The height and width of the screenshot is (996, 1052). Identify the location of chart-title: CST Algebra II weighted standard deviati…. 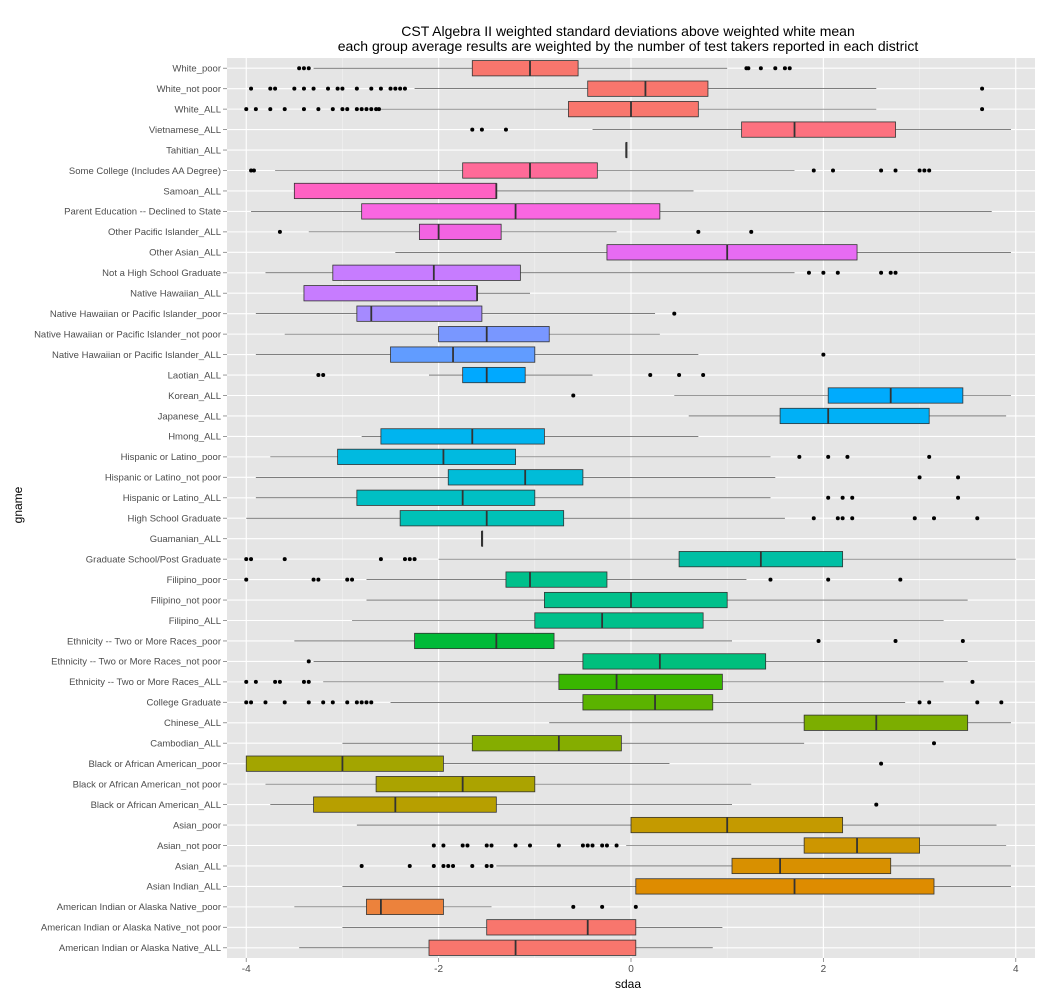
(627, 31).